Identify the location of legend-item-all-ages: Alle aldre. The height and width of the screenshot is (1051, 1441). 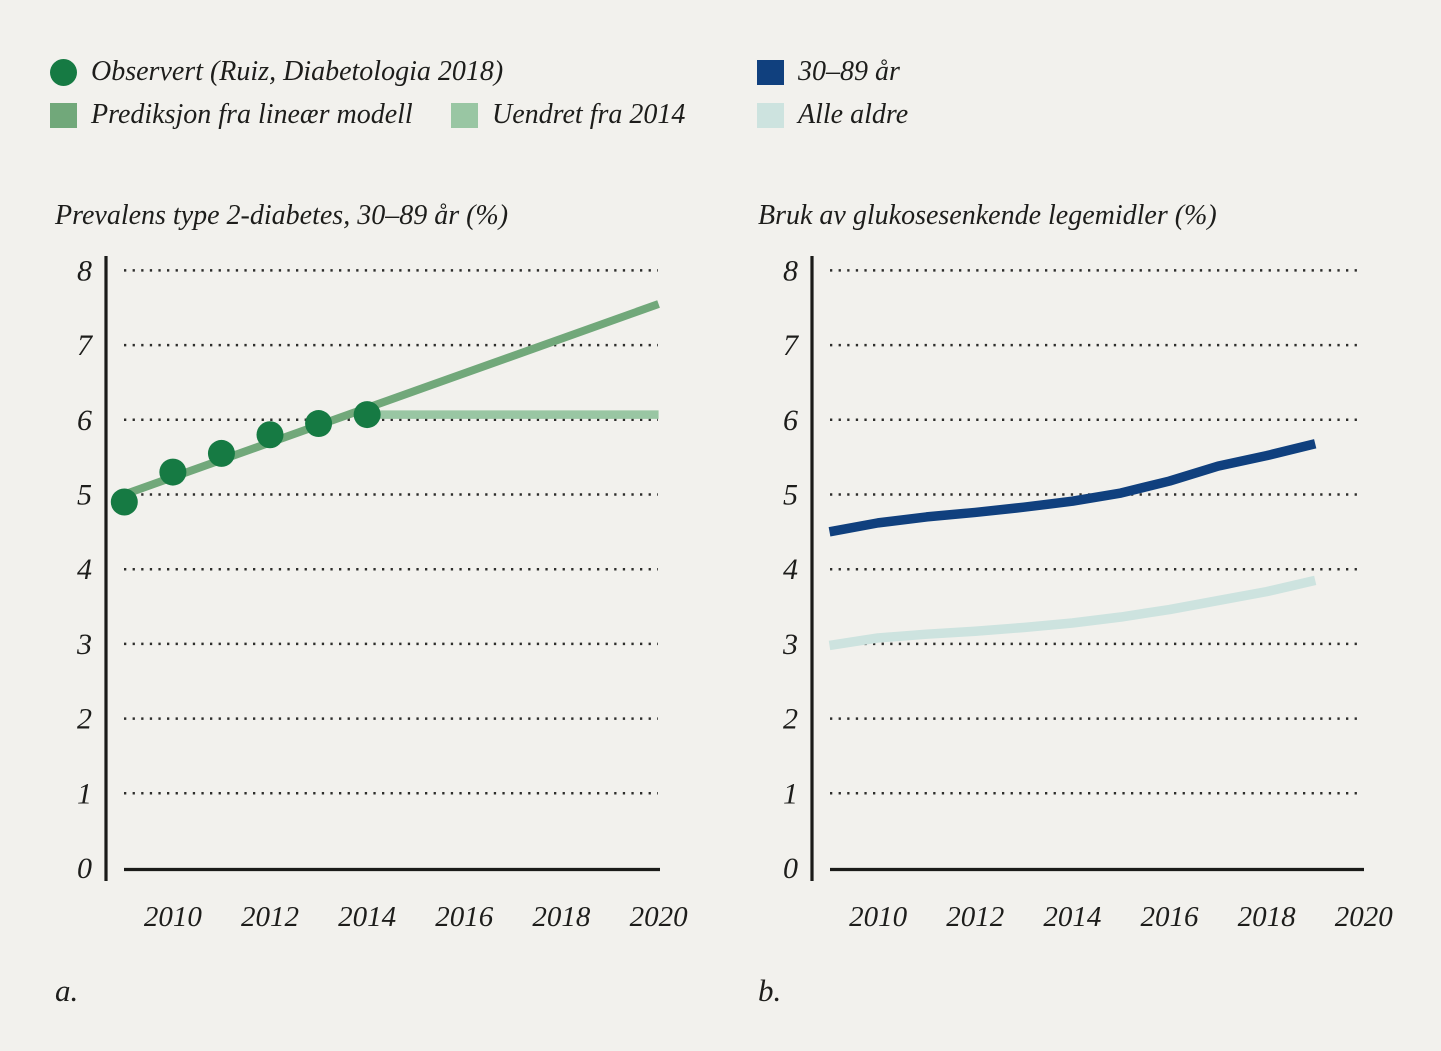
(832, 115).